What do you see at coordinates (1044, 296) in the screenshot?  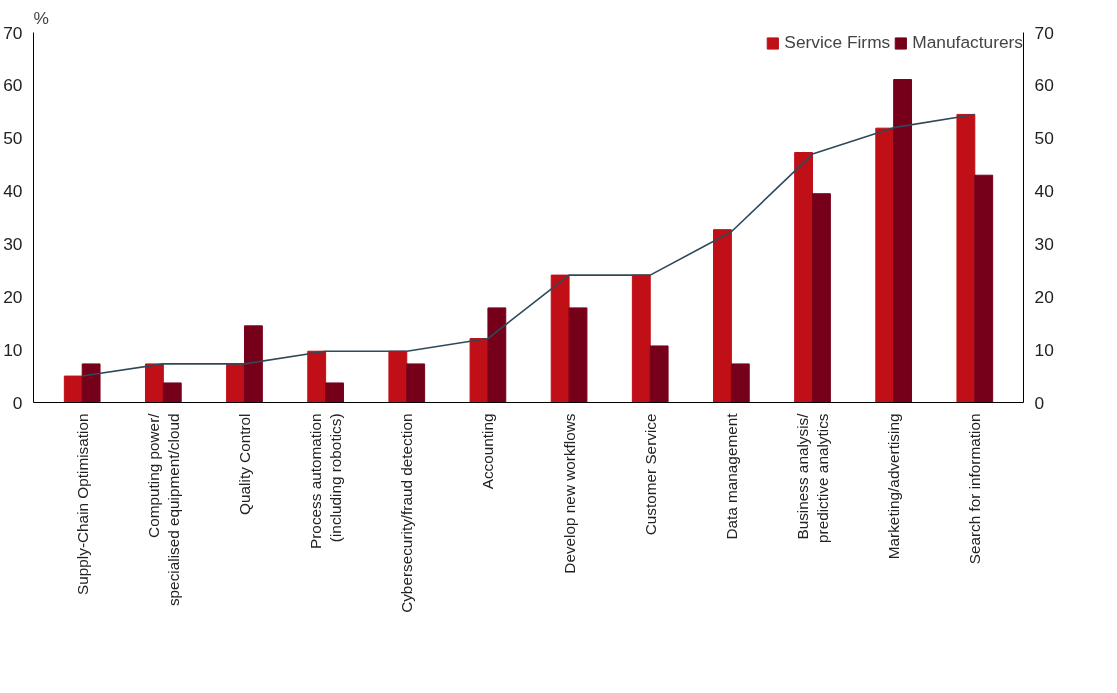 I see `y2-tick-label: 20` at bounding box center [1044, 296].